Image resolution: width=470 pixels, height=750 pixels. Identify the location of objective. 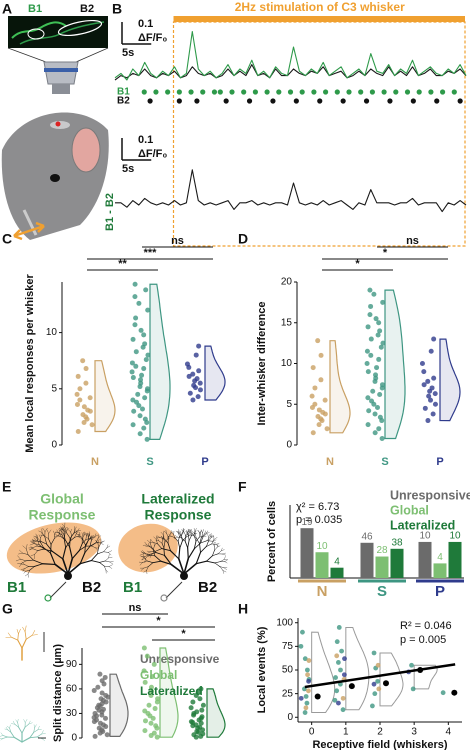
(61, 73).